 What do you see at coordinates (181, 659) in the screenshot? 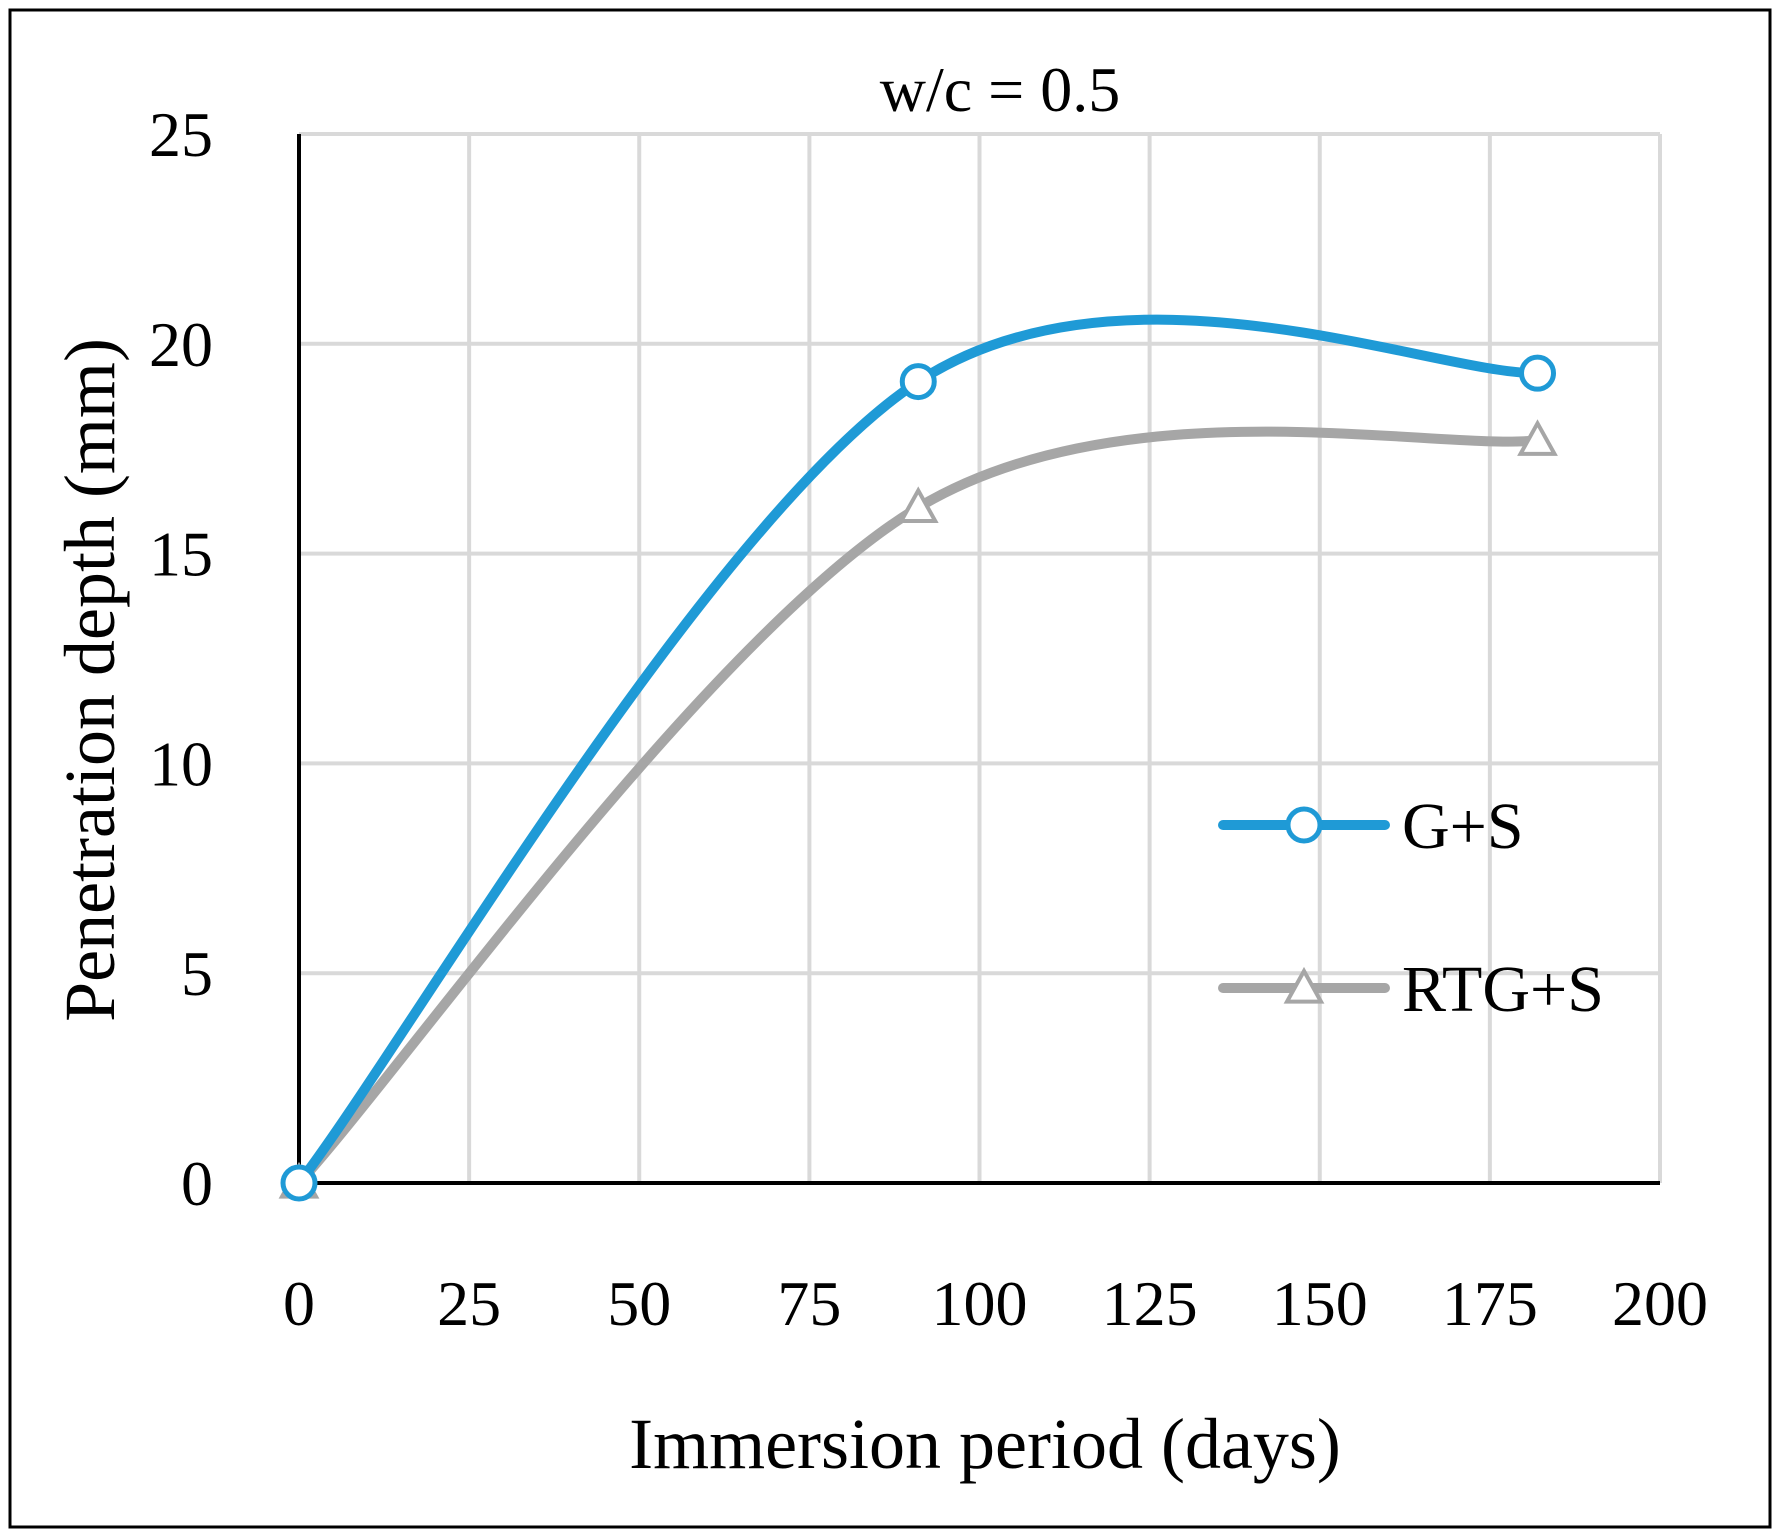
I see `y-tick-labels: 0 5 10 15 20 25` at bounding box center [181, 659].